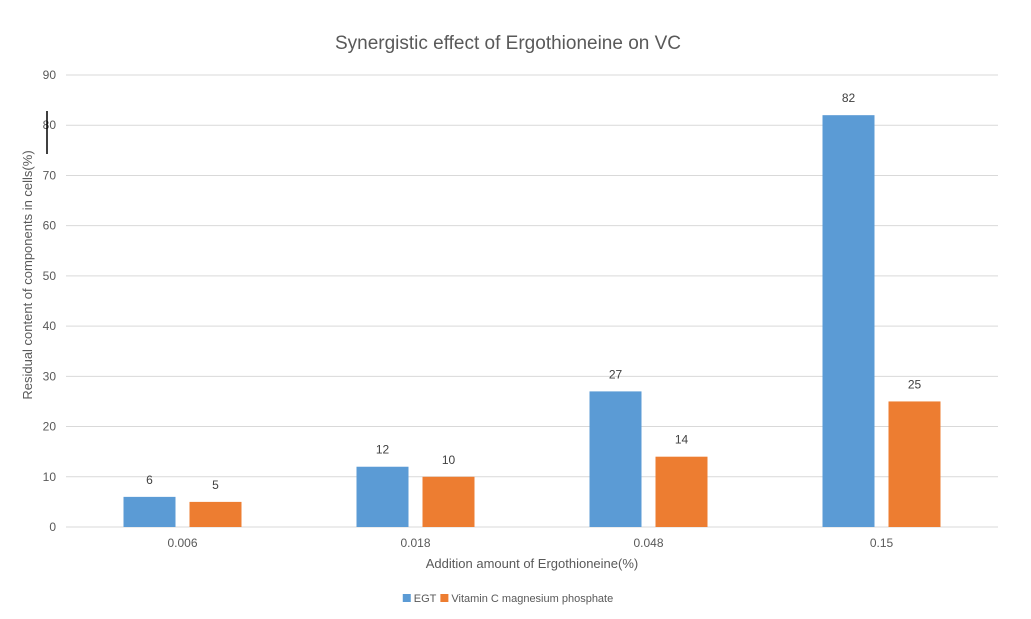  Describe the element at coordinates (149, 480) in the screenshot. I see `data-label: 6` at that location.